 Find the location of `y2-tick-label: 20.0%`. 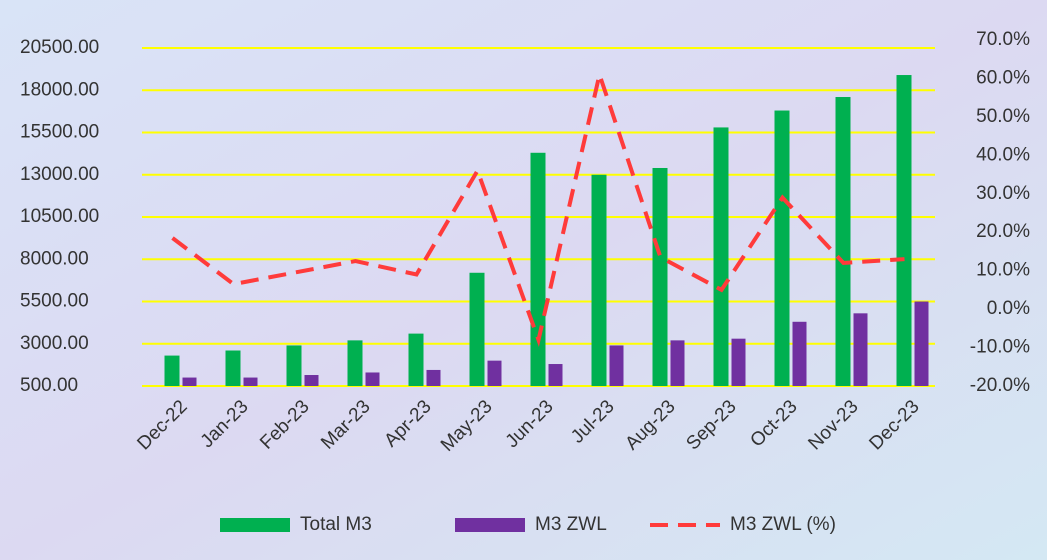

y2-tick-label: 20.0% is located at coordinates (1003, 231).